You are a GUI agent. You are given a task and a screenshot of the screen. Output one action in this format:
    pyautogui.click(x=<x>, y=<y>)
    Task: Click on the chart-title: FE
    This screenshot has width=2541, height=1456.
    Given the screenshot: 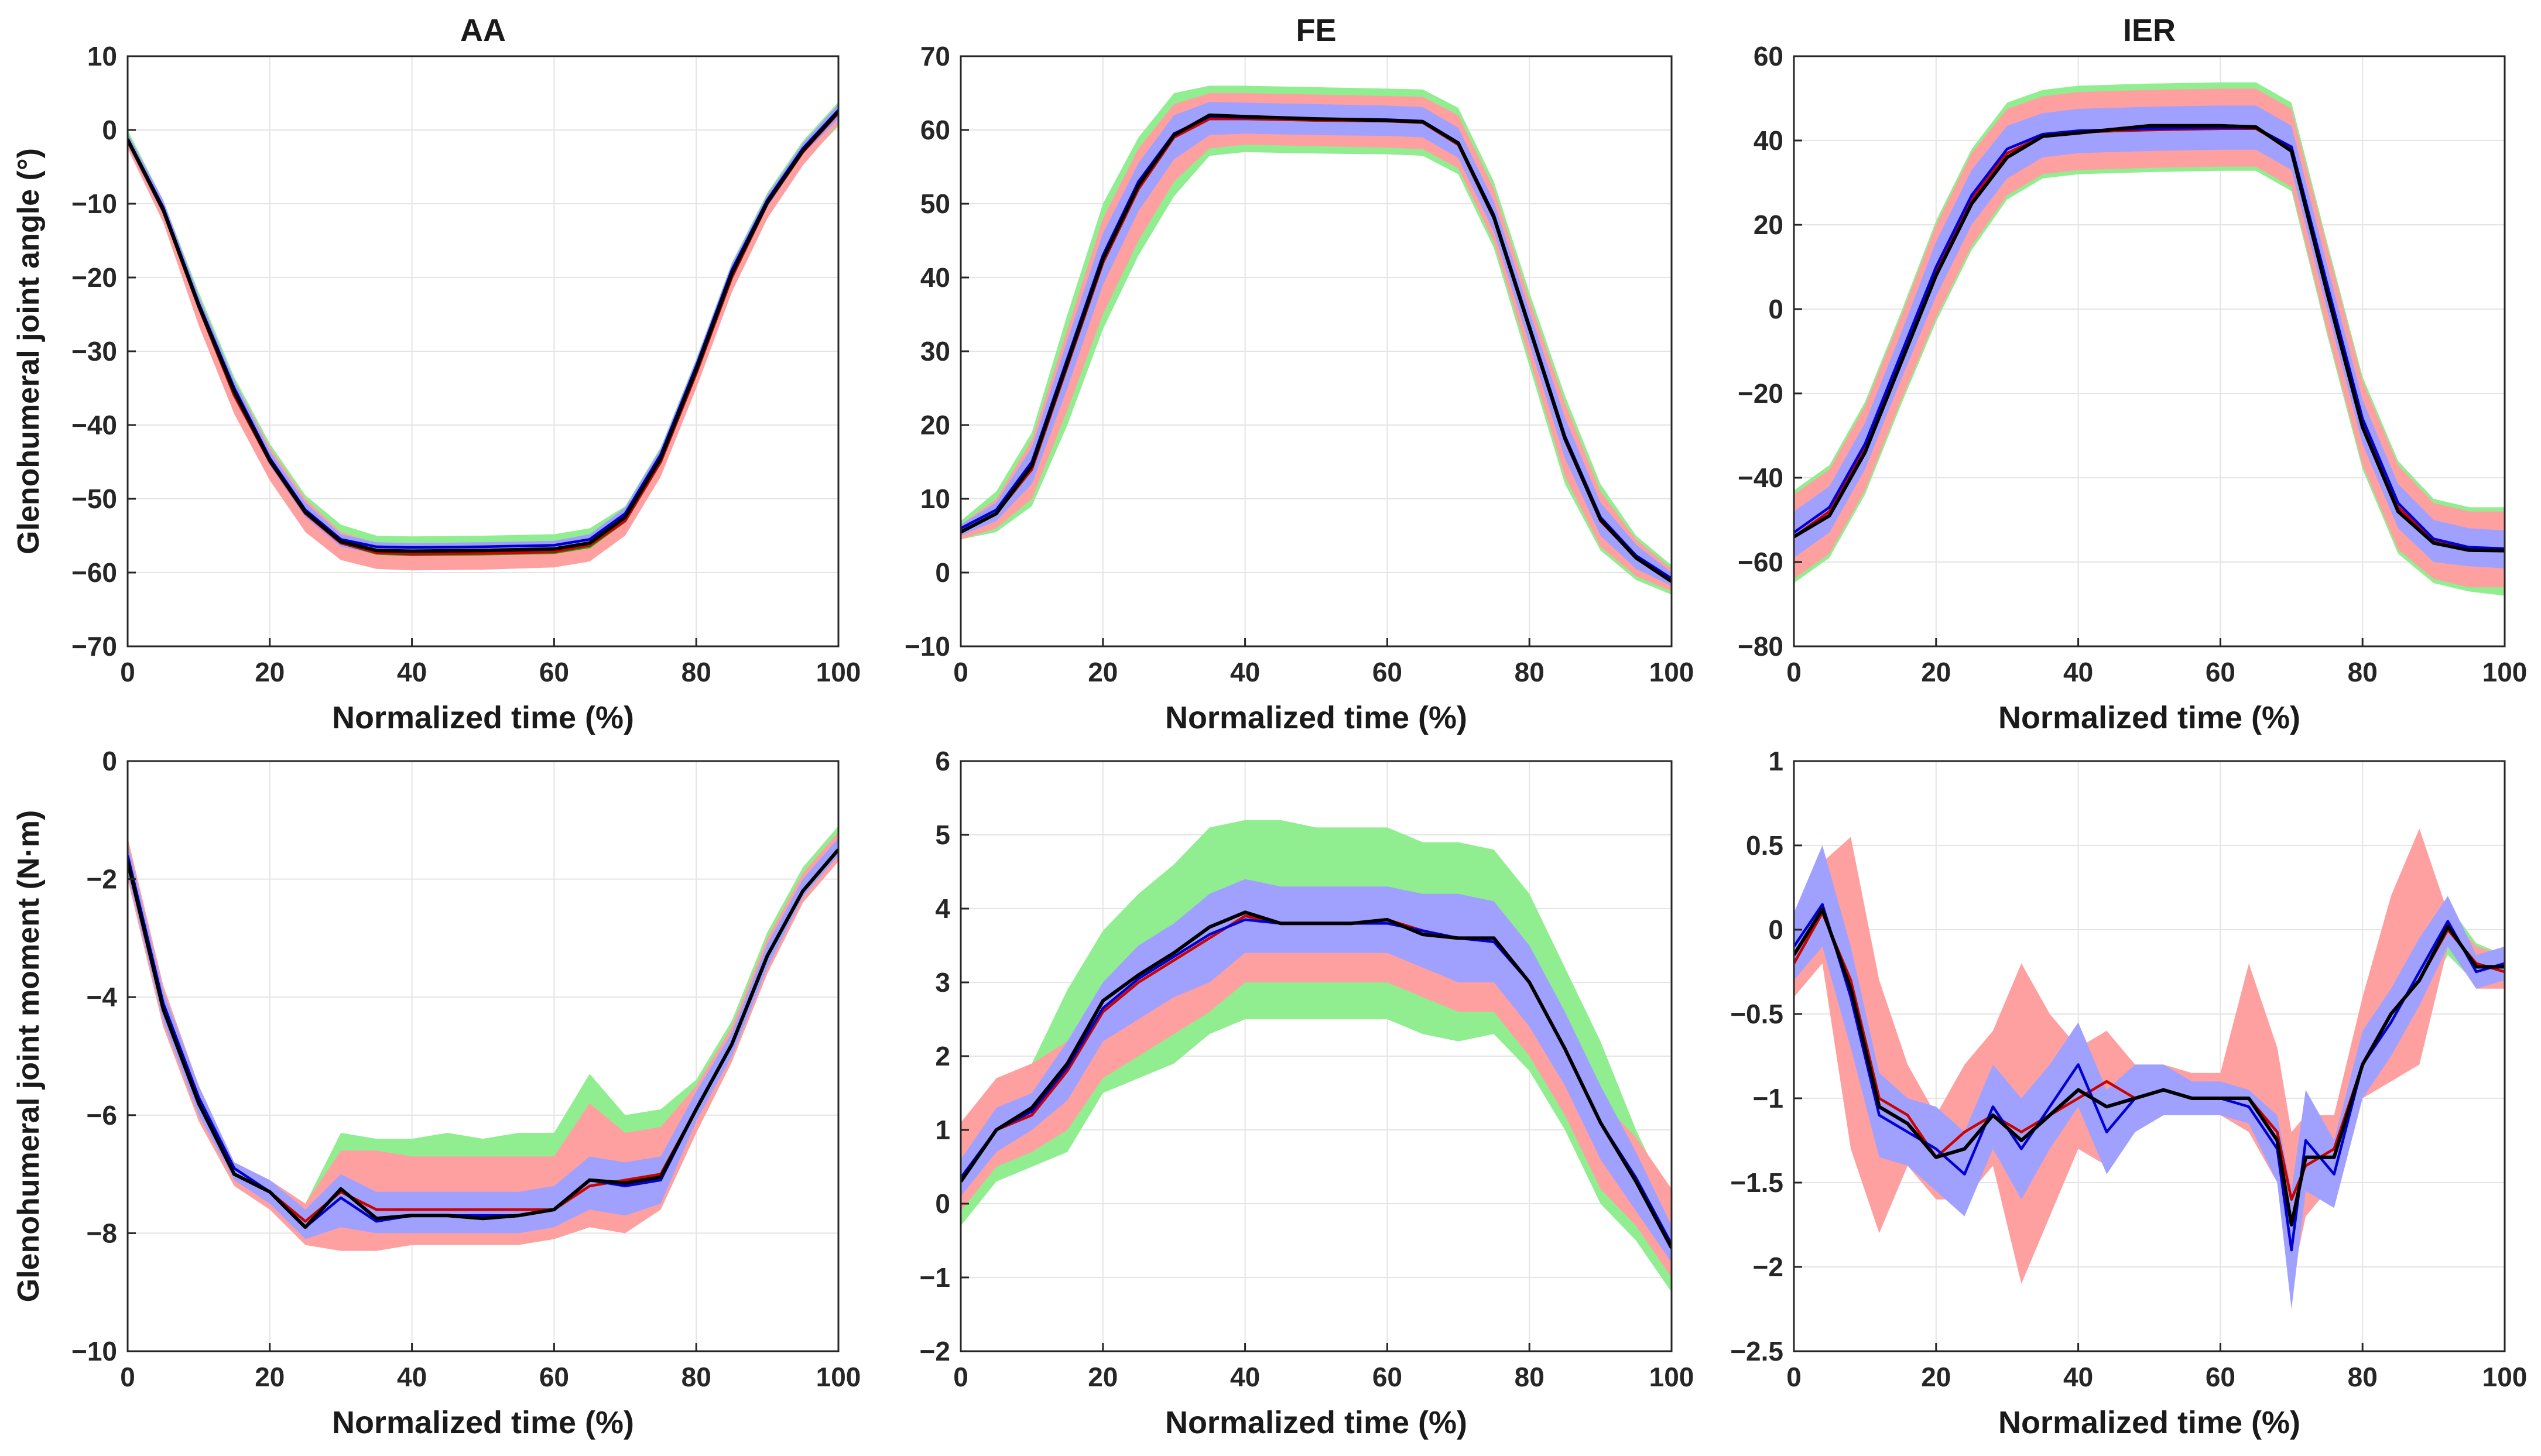 What is the action you would take?
    pyautogui.click(x=1316, y=30)
    